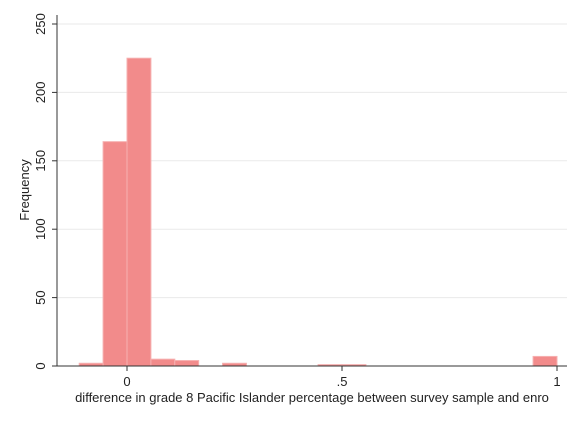 Image resolution: width=583 pixels, height=429 pixels. I want to click on y-tick-label: 50, so click(40, 297).